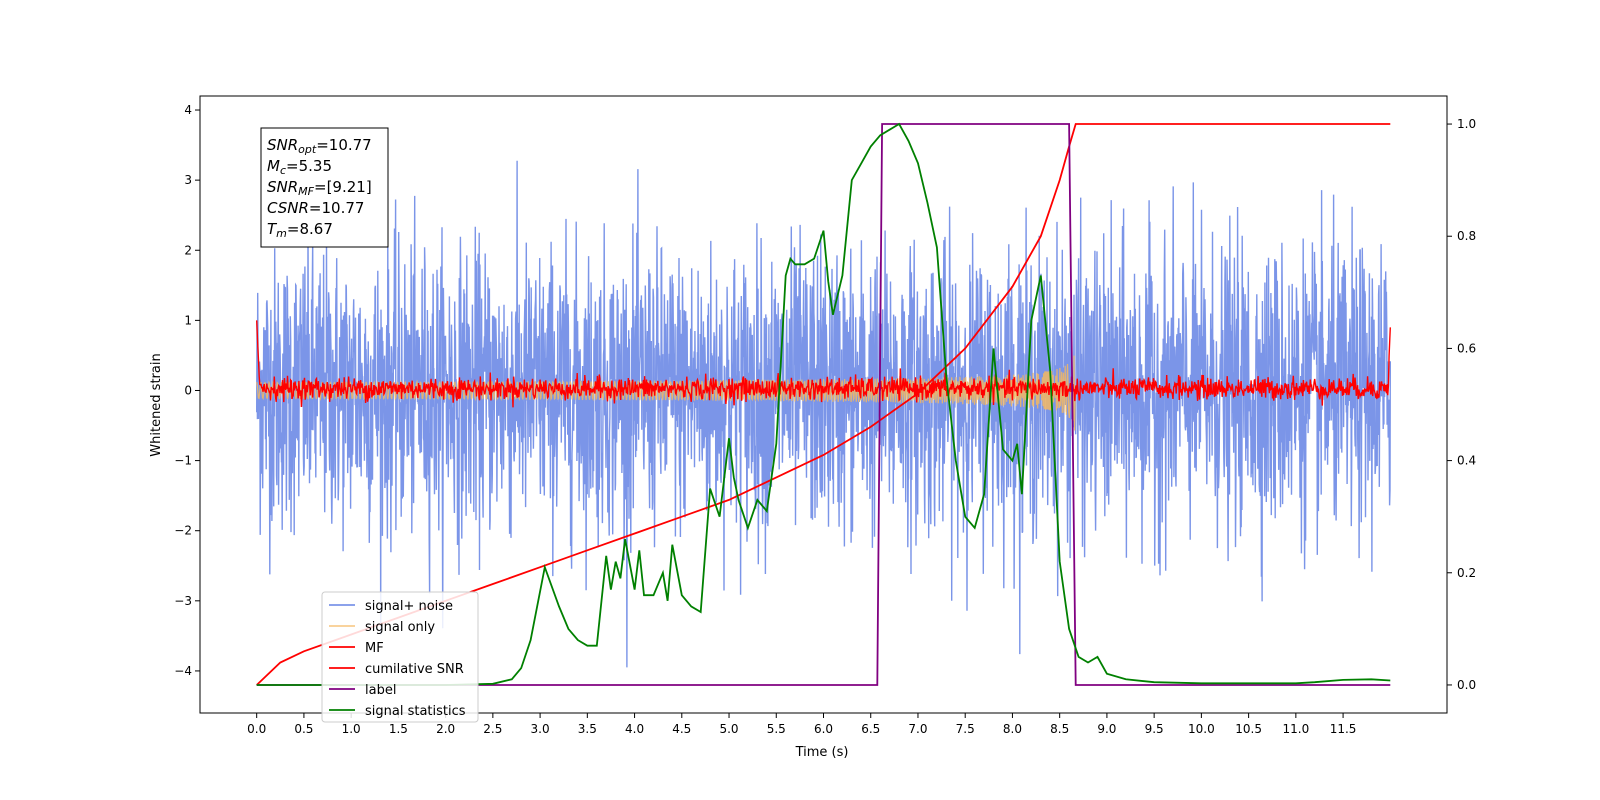 This screenshot has width=1600, height=800. What do you see at coordinates (188, 180) in the screenshot?
I see `y-tick-label: 3` at bounding box center [188, 180].